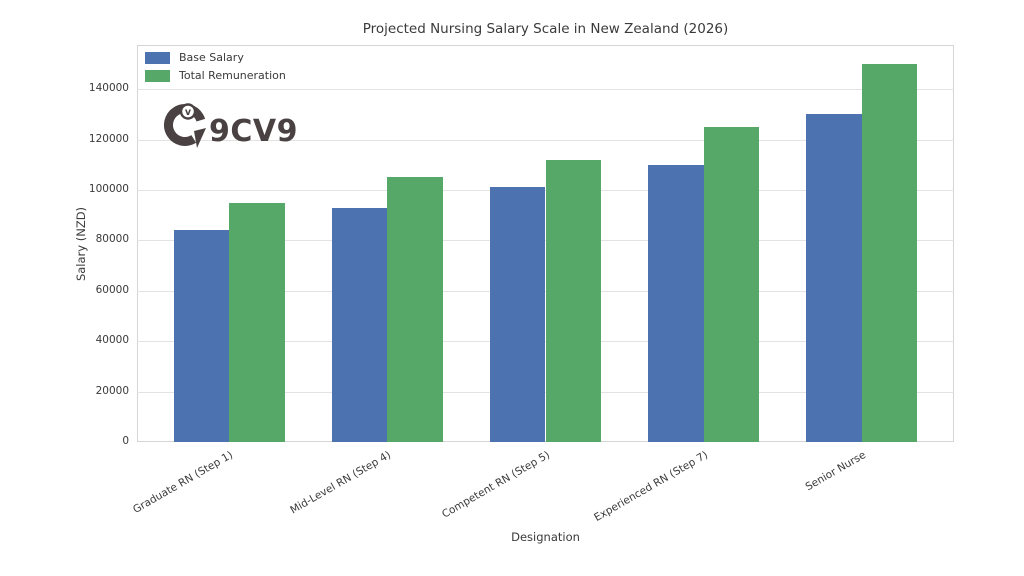 This screenshot has height=576, width=1024. I want to click on legend-swatch-total-remuneration, so click(157, 75).